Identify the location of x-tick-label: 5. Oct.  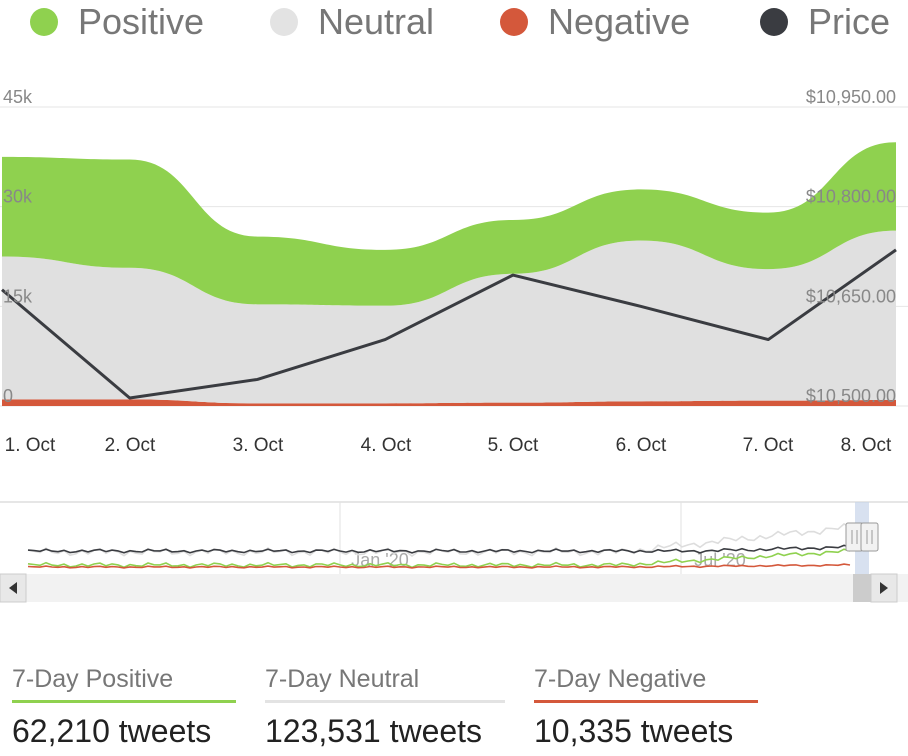
(513, 445).